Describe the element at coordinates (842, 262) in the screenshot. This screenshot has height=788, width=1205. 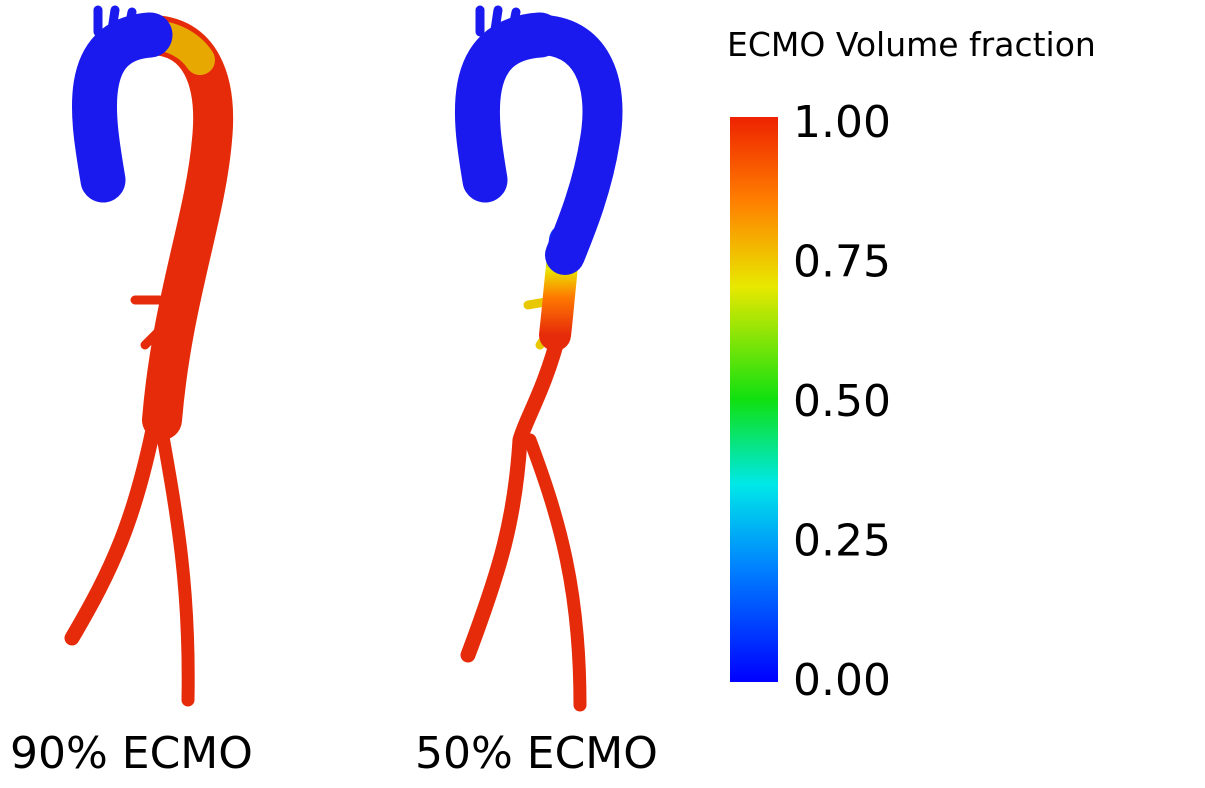
I see `colorbar-tick-label: 0.75` at that location.